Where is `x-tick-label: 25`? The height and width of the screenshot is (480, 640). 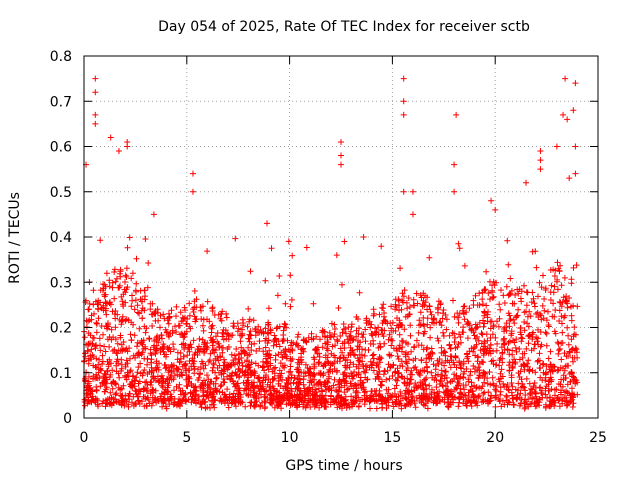
x-tick-label: 25 is located at coordinates (598, 438).